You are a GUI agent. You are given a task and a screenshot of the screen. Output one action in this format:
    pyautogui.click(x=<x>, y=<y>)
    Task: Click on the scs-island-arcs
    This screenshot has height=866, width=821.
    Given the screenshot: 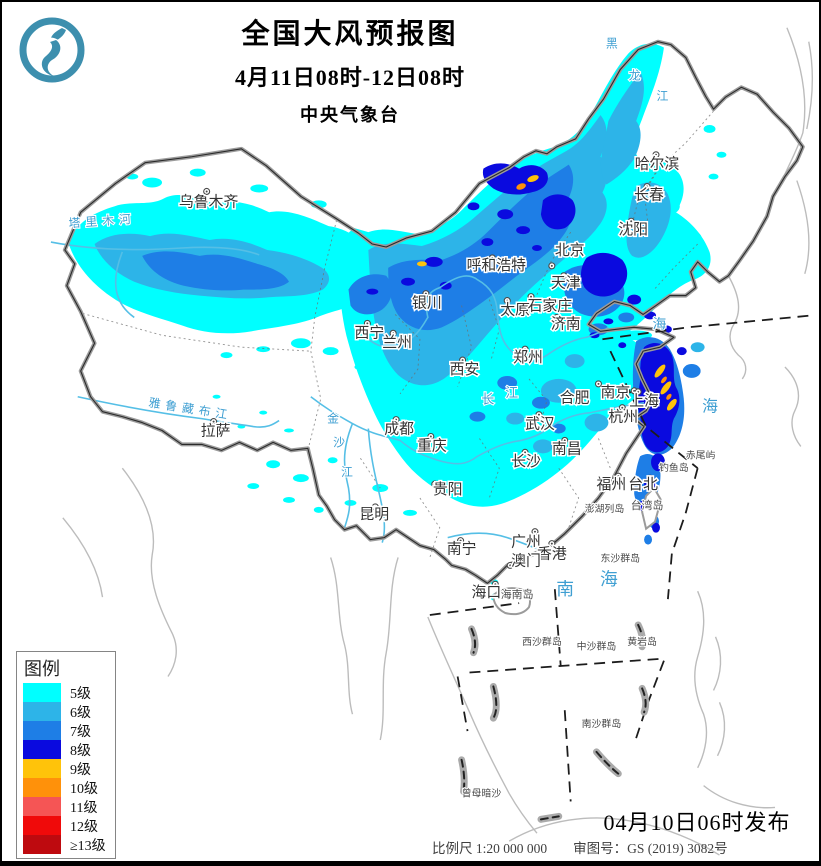 What is the action you would take?
    pyautogui.click(x=554, y=722)
    